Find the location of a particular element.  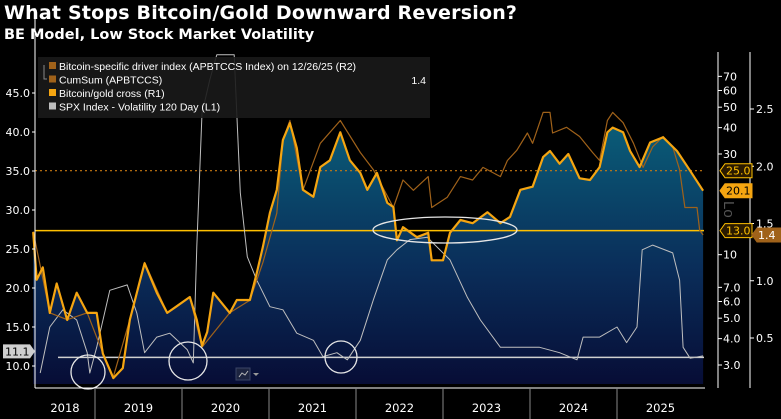

tag-13-label: 13.0 is located at coordinates (738, 231).